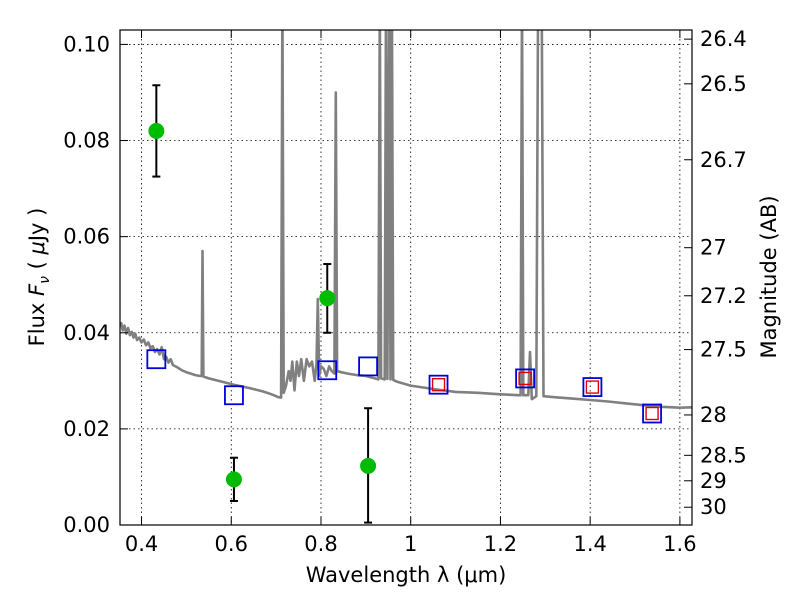 This screenshot has height=600, width=800. I want to click on x-tick-label: 0.6, so click(231, 544).